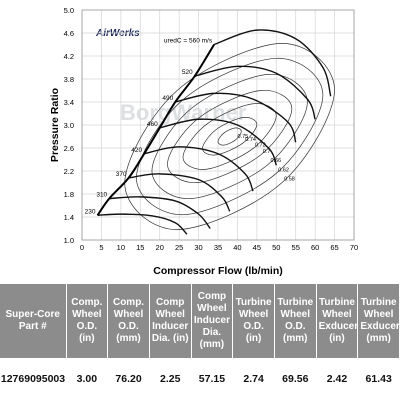  What do you see at coordinates (121, 174) in the screenshot?
I see `speed-label: 370` at bounding box center [121, 174].